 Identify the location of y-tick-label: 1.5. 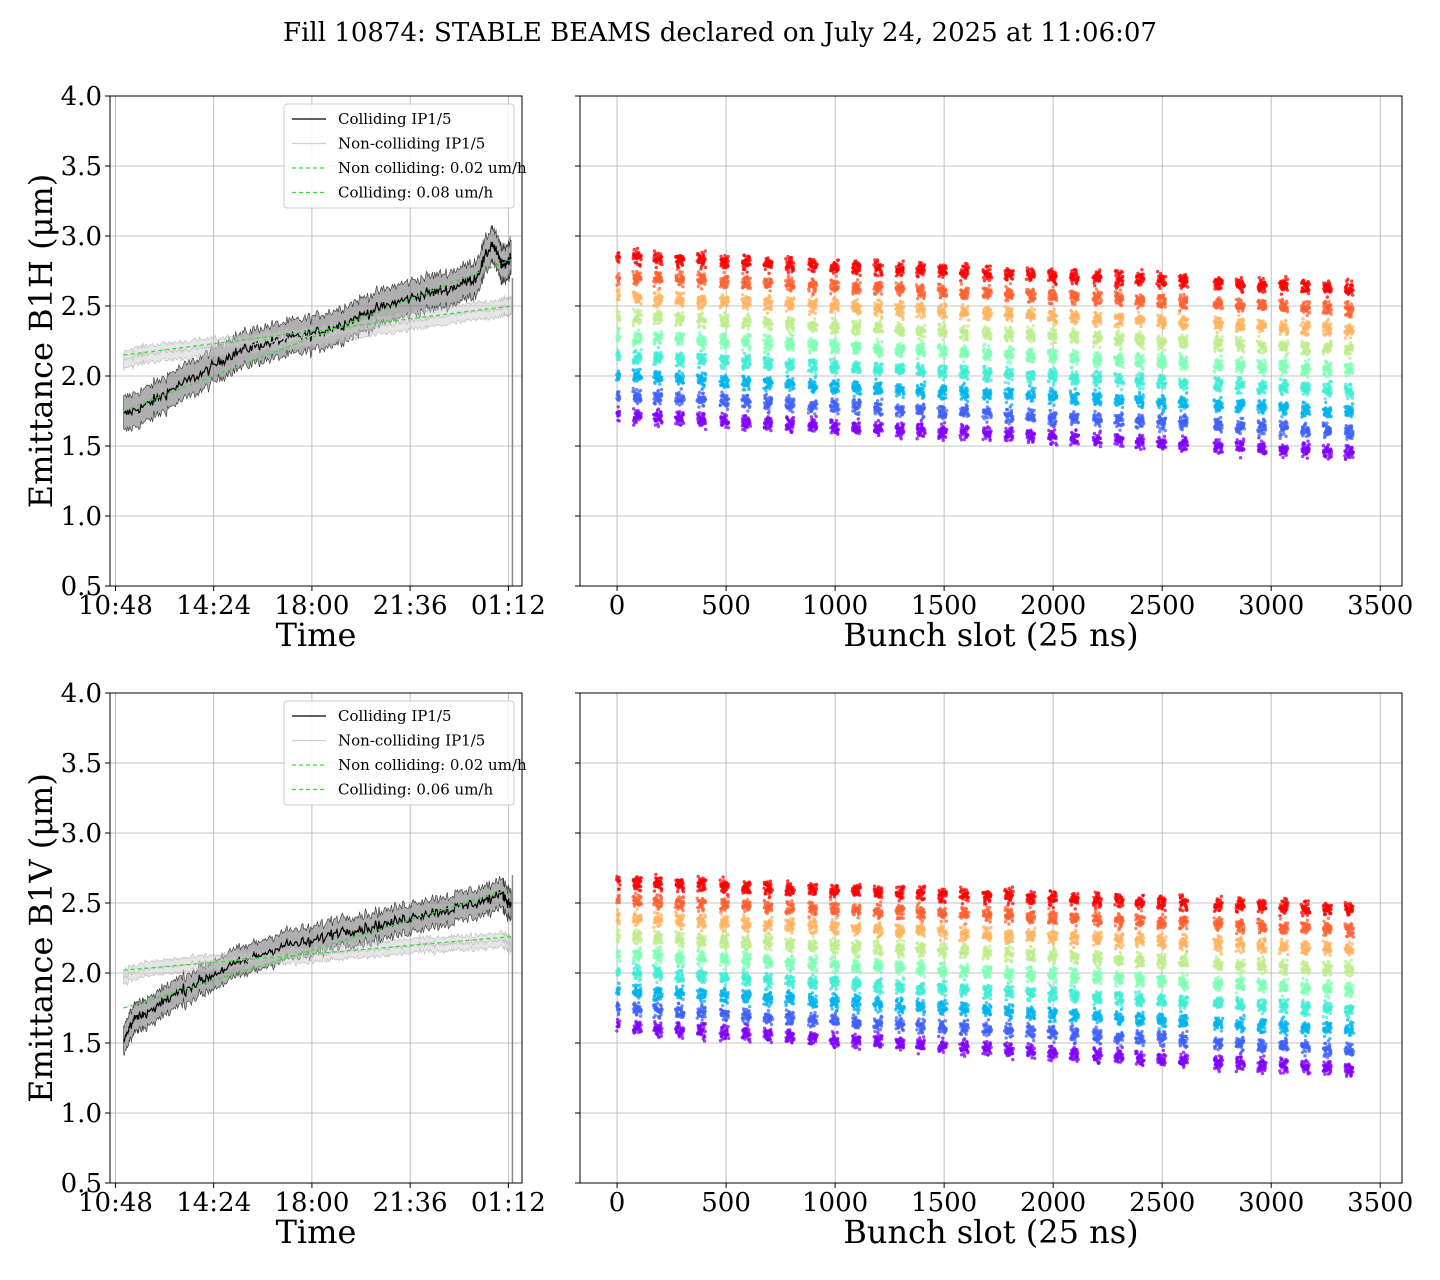
(81, 447).